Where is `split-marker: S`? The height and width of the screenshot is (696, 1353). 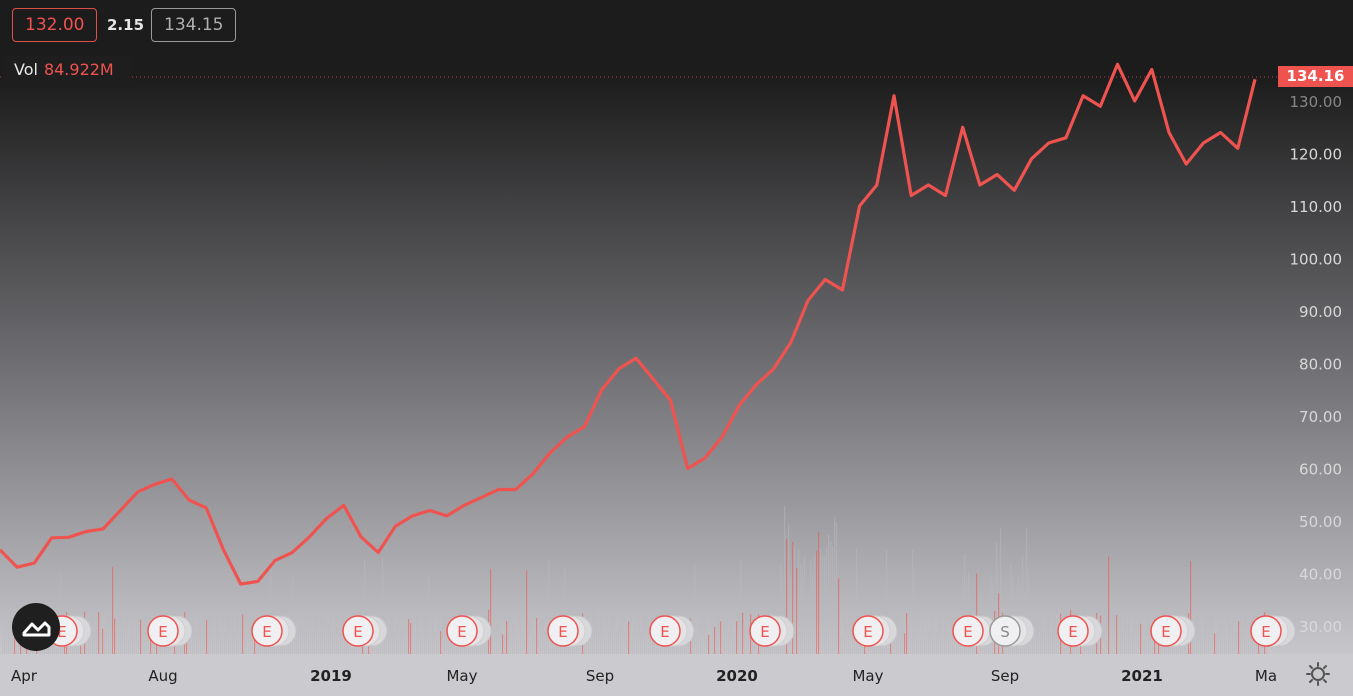 split-marker: S is located at coordinates (1012, 631).